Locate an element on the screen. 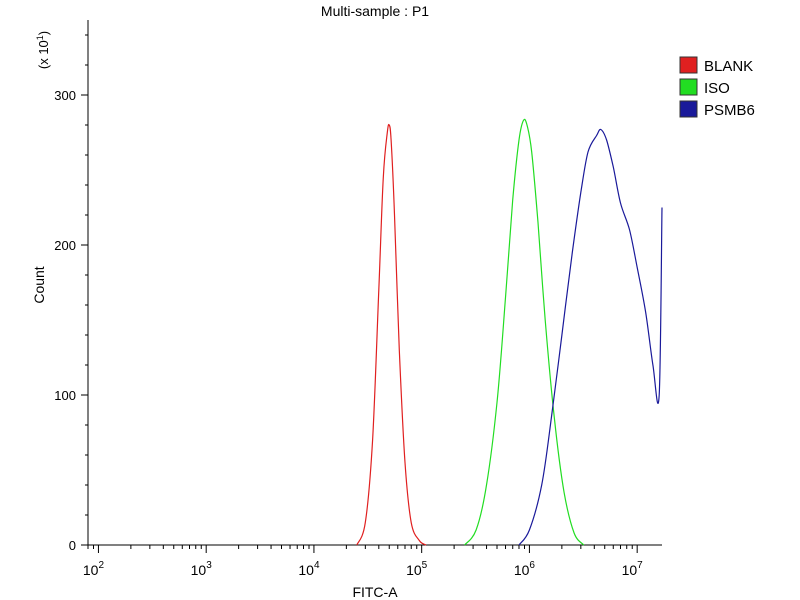 The width and height of the screenshot is (800, 600). x-tick-label: 10² is located at coordinates (94, 569).